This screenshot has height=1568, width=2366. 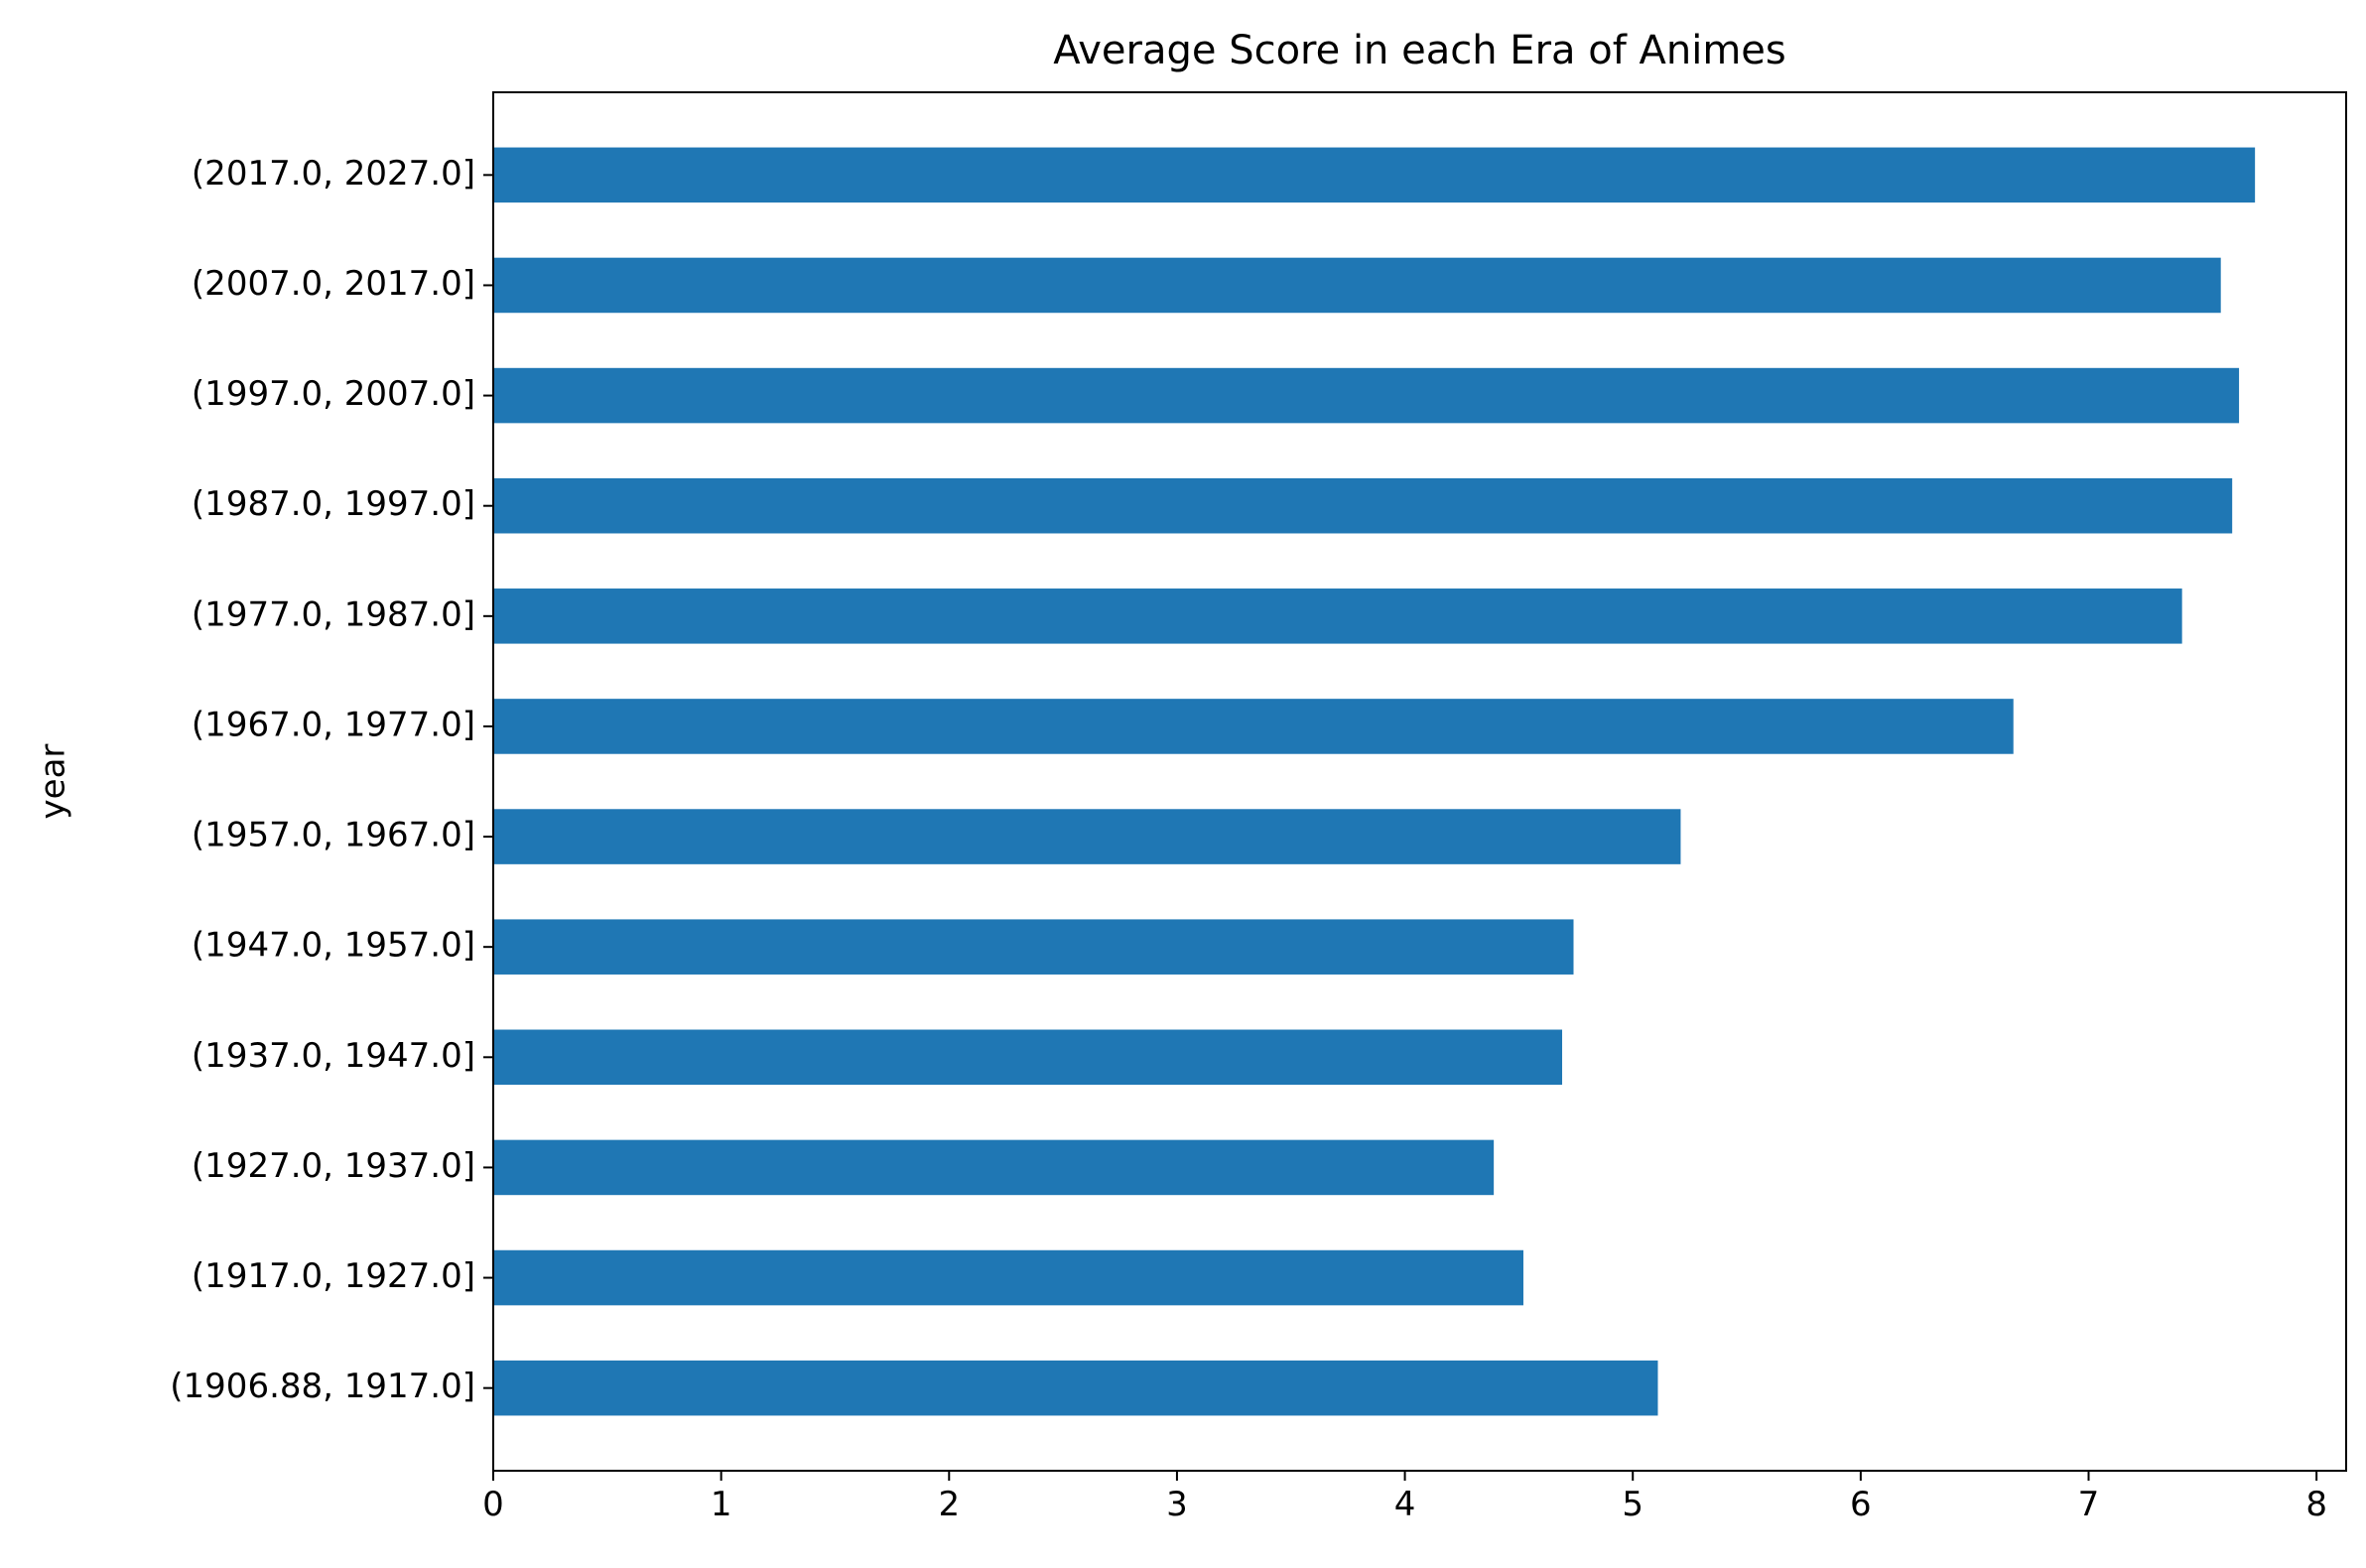 What do you see at coordinates (333, 394) in the screenshot?
I see `y-tick-label-9: (1997.0, 2007.0]` at bounding box center [333, 394].